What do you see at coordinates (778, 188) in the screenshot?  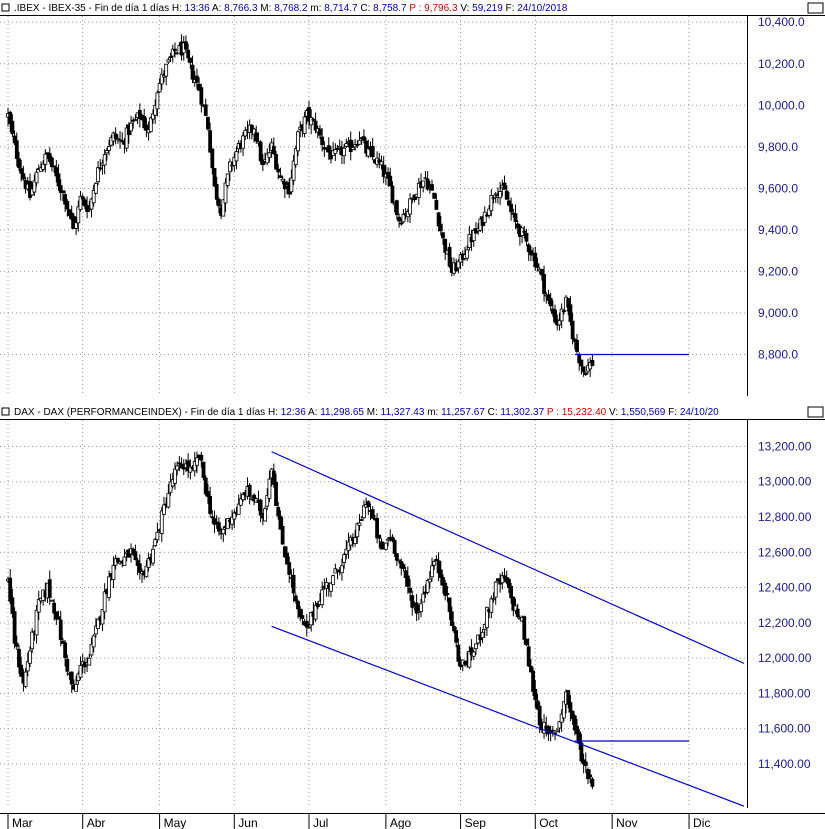 I see `ibex-ytick-label: 9,600.0` at bounding box center [778, 188].